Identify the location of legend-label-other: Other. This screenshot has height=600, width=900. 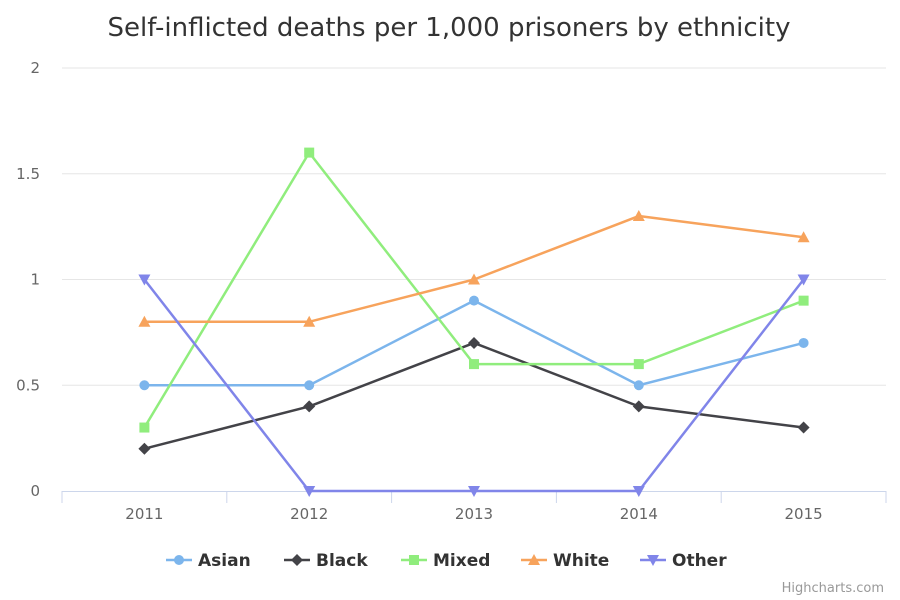
(699, 561).